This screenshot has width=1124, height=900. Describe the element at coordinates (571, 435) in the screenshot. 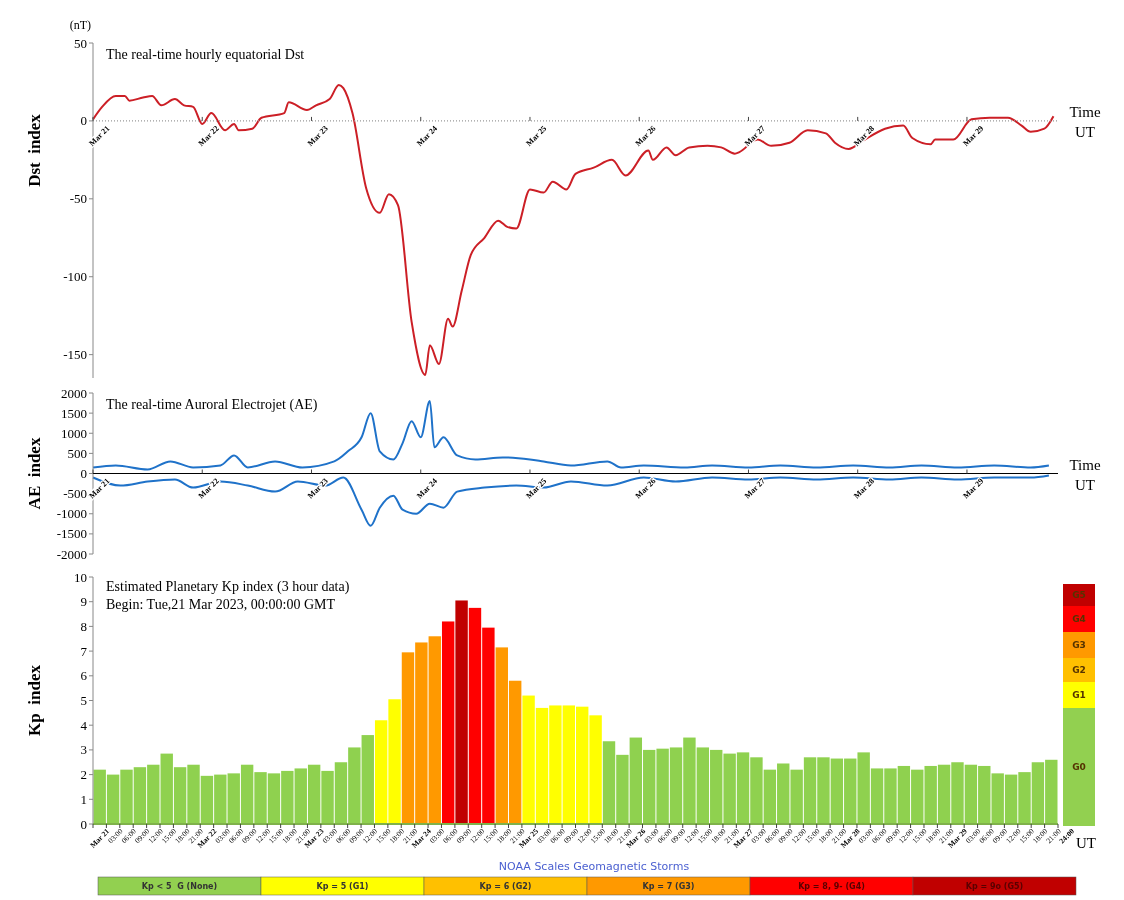

I see `line-series` at that location.